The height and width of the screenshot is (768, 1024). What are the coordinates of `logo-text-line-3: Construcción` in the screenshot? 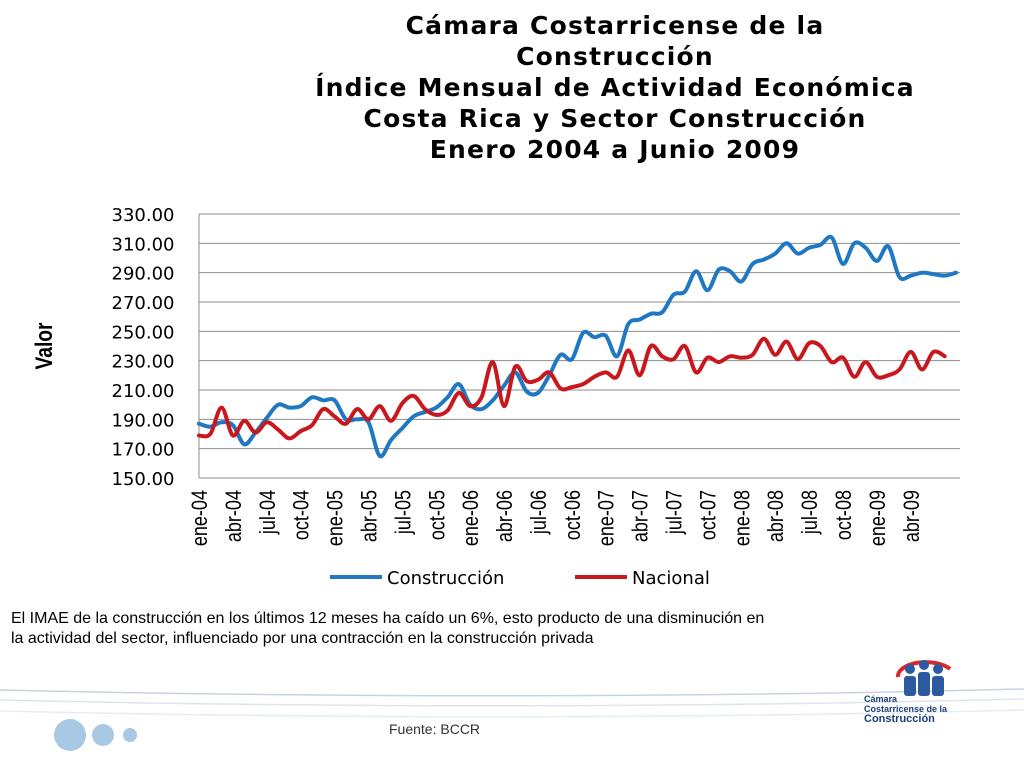 It's located at (899, 719).